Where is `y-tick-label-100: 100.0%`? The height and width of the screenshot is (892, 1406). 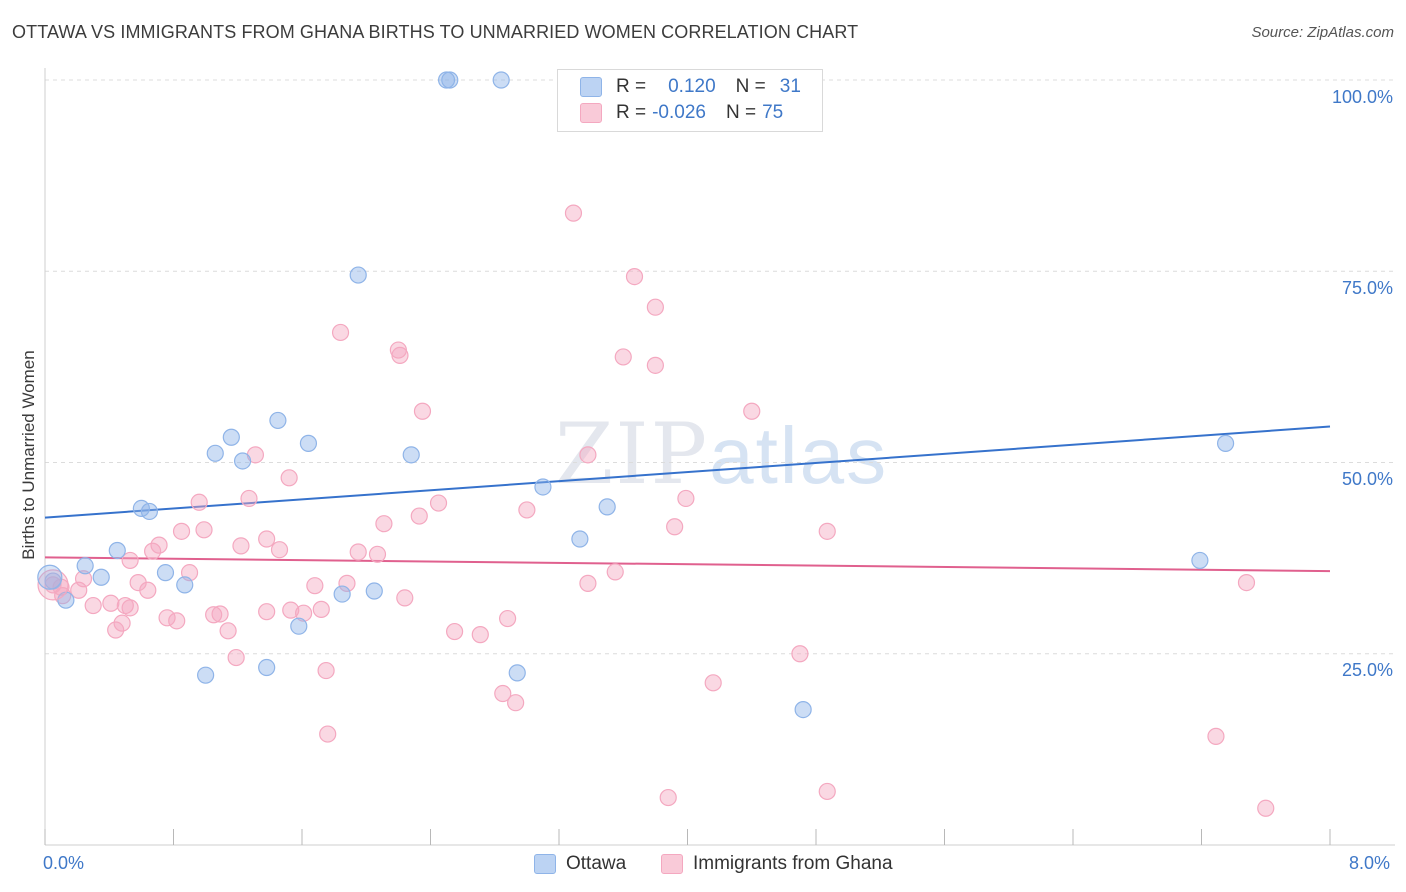
y-tick-label-100: 100.0% is located at coordinates (1362, 97).